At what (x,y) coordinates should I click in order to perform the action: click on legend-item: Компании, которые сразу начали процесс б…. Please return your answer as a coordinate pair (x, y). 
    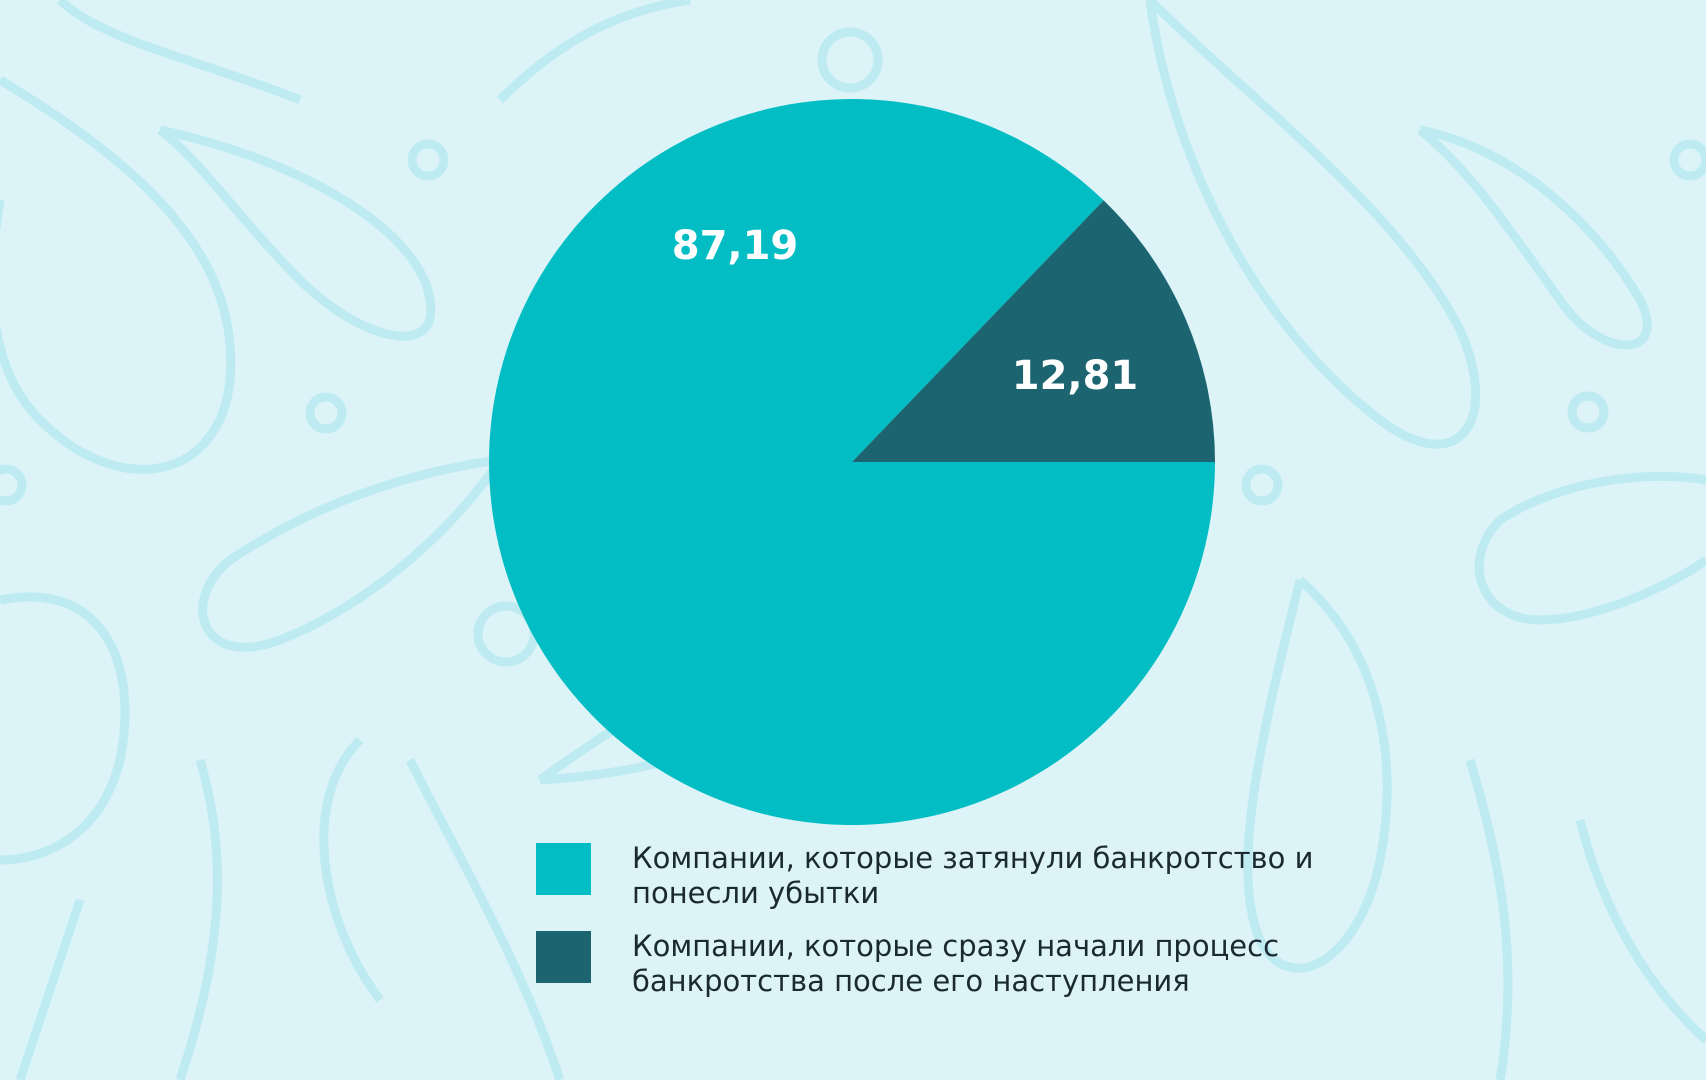
    Looking at the image, I should click on (929, 964).